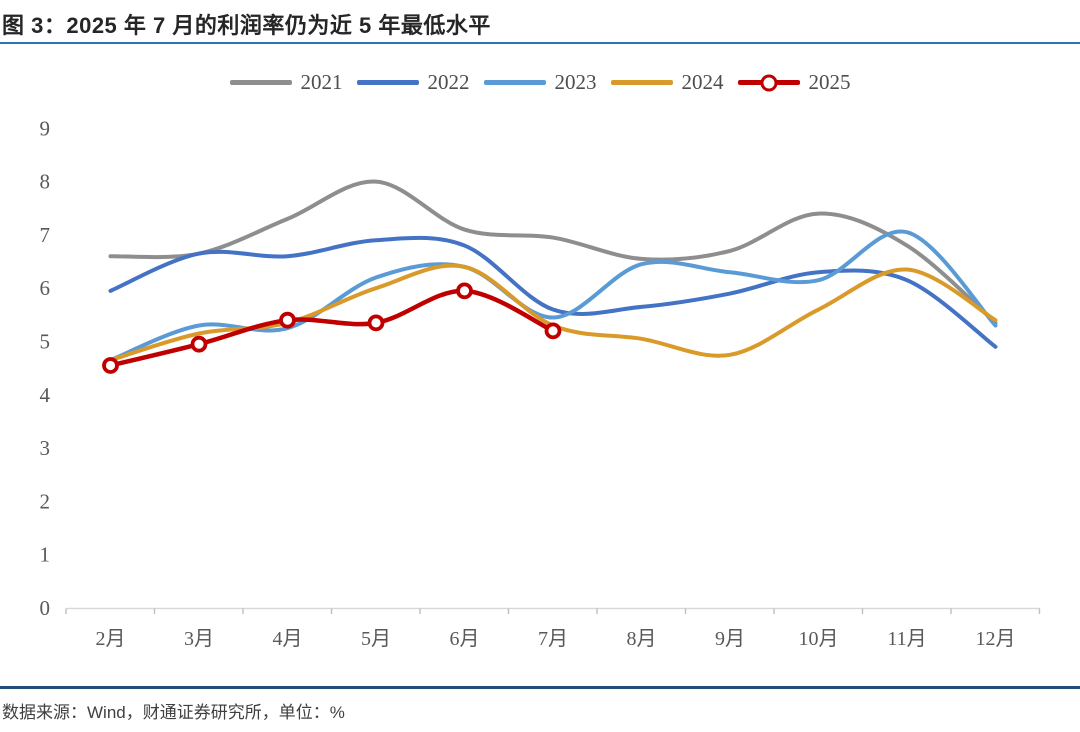 The height and width of the screenshot is (732, 1080). I want to click on x-tick-label: 9月, so click(730, 639).